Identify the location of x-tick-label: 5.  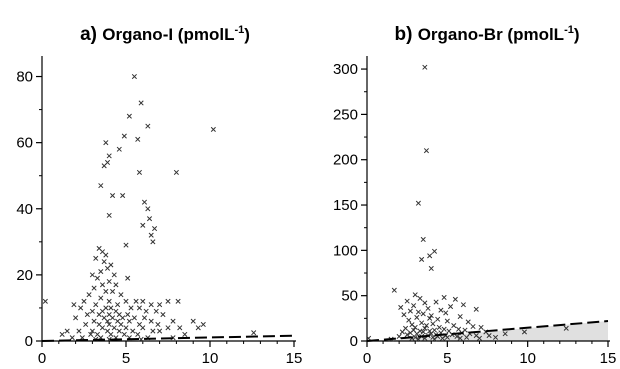
(447, 358).